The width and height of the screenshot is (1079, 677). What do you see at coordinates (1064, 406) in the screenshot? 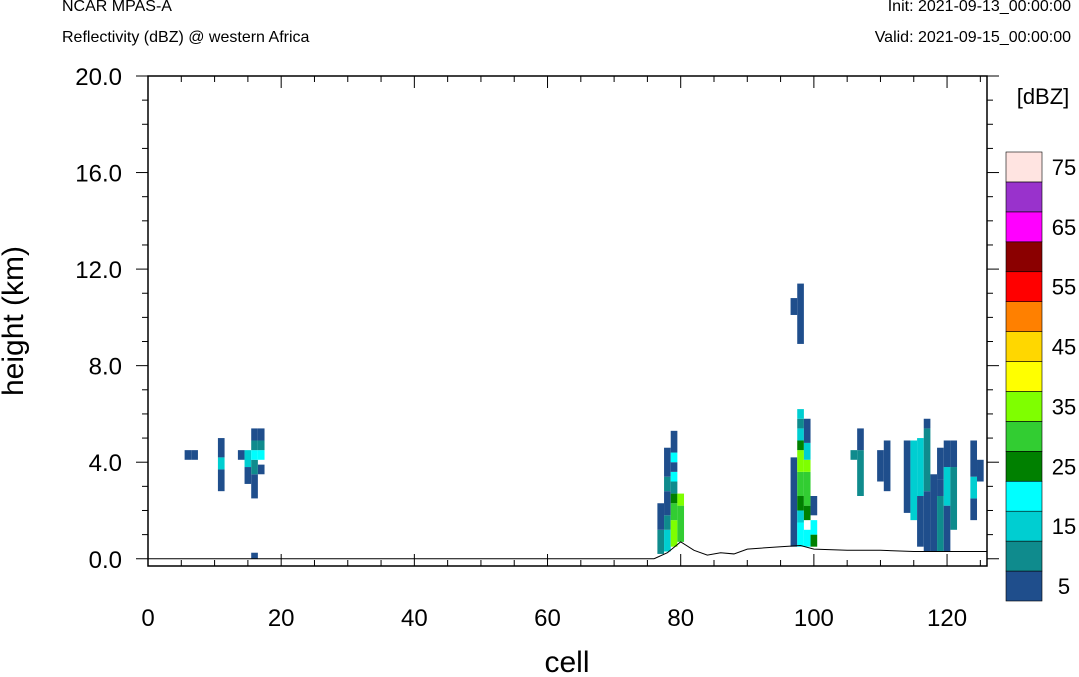
I see `colorbar-label: 35` at bounding box center [1064, 406].